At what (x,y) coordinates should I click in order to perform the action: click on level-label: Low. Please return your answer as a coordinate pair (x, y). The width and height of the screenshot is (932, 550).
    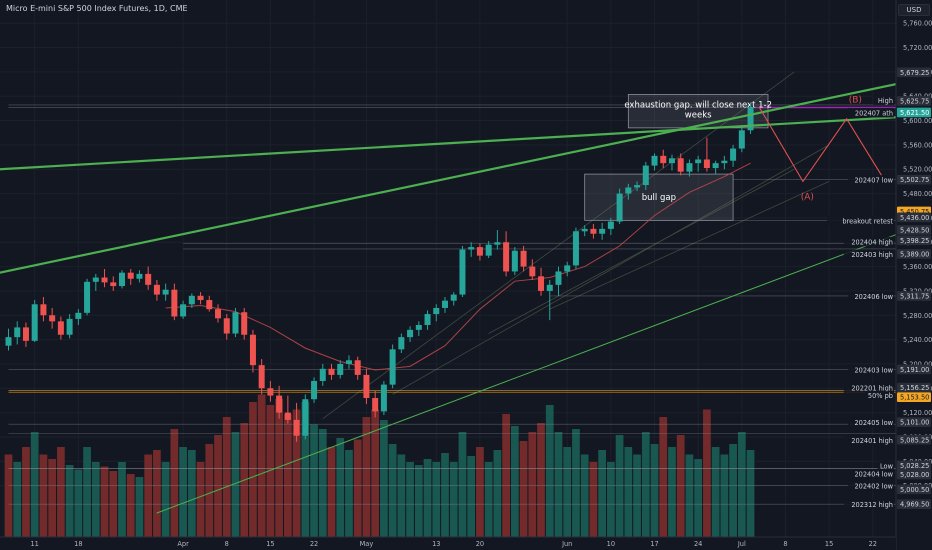
    Looking at the image, I should click on (887, 466).